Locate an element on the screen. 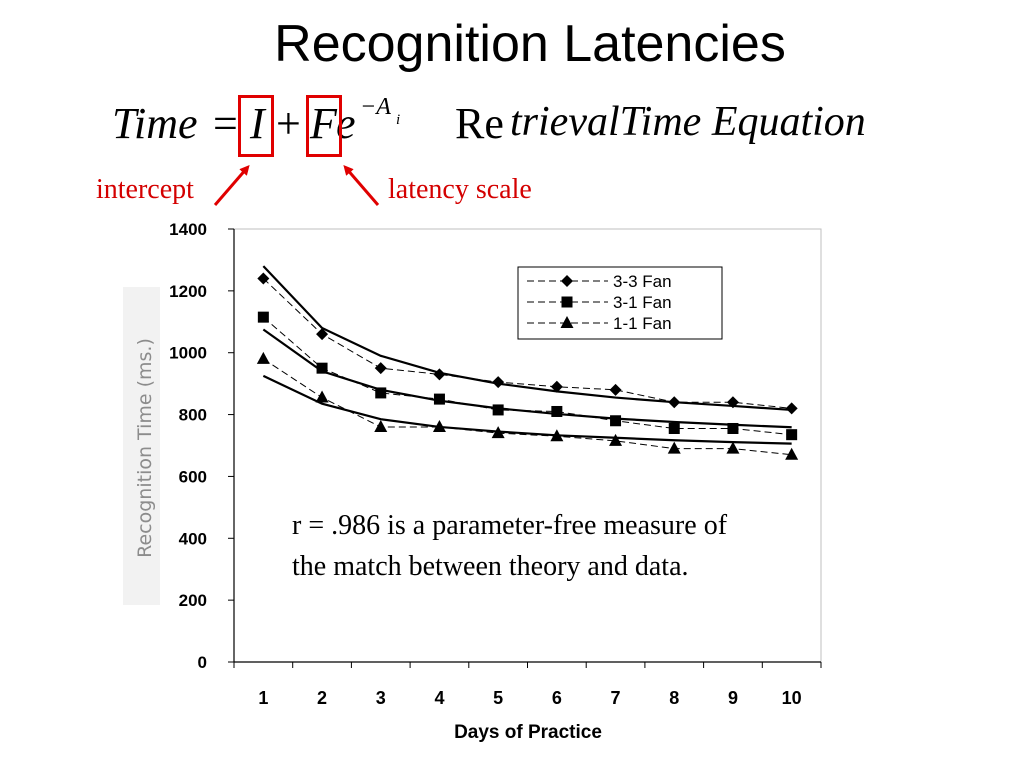 Image resolution: width=1024 pixels, height=768 pixels. latency-scale-callout: latency scale is located at coordinates (460, 189).